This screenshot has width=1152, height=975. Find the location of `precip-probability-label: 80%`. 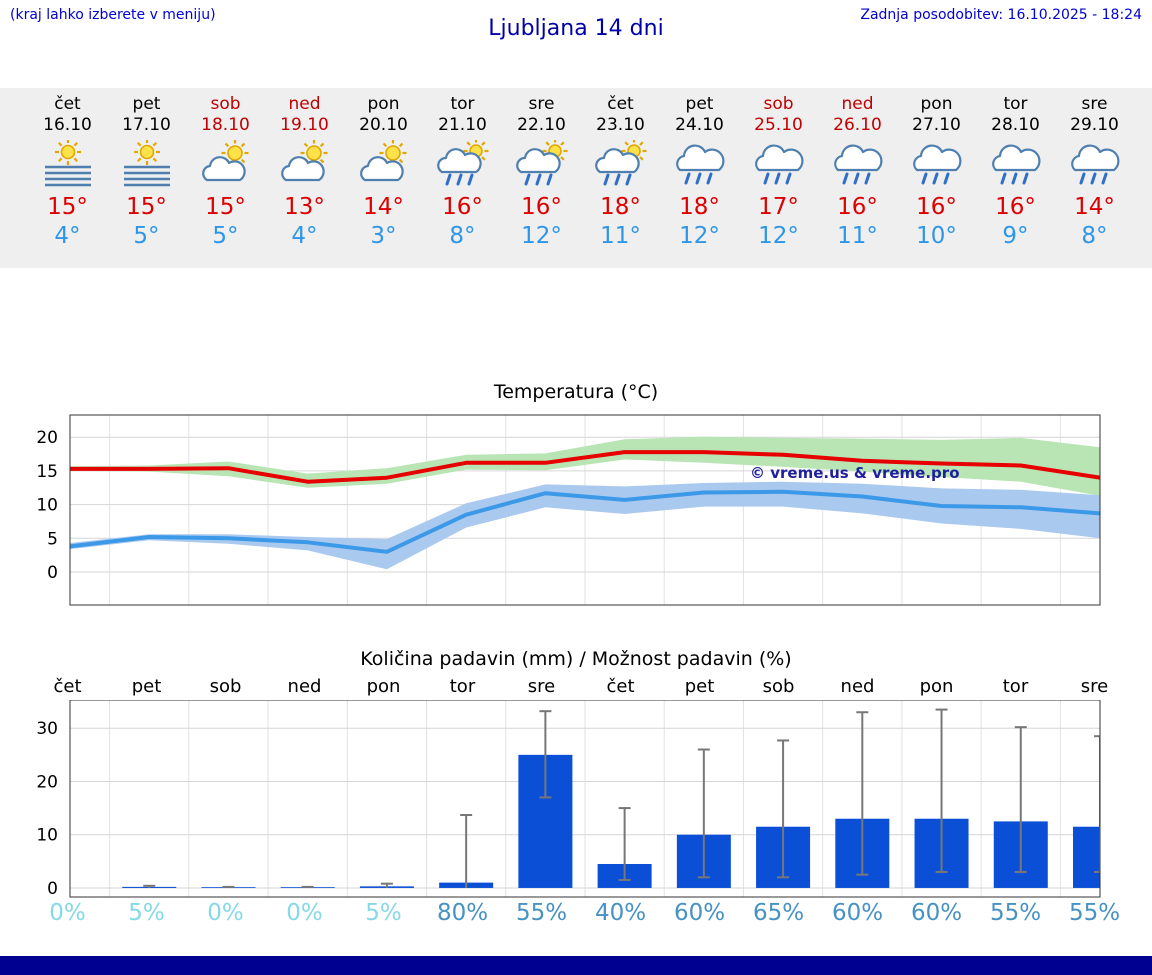

precip-probability-label: 80% is located at coordinates (462, 913).